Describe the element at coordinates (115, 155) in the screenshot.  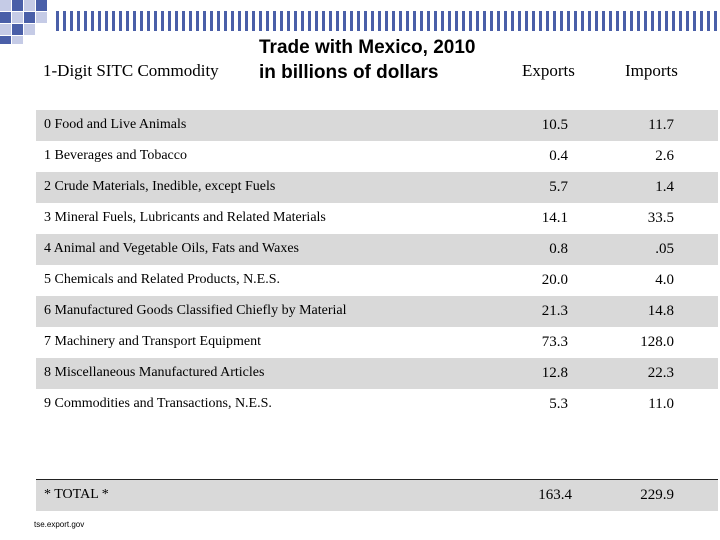
I see `row-label: 1 Beverages and Tobacco` at that location.